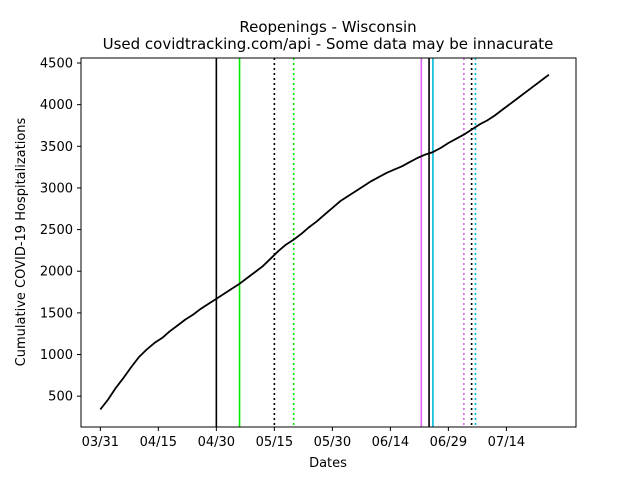  Describe the element at coordinates (506, 442) in the screenshot. I see `x-tick-label: 07/14` at that location.